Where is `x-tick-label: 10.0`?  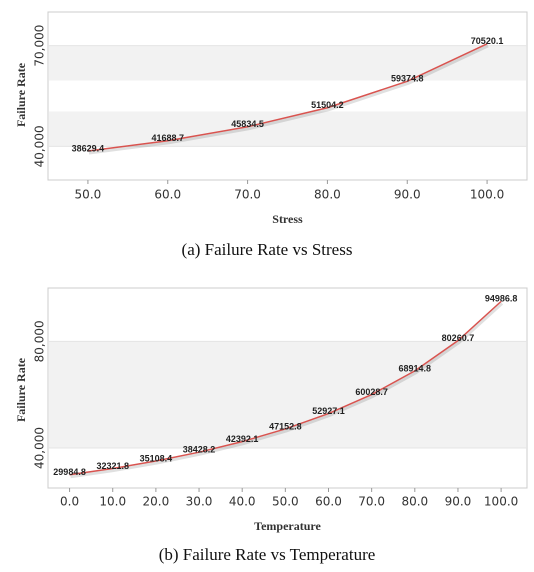 x-tick-label: 10.0 is located at coordinates (112, 502).